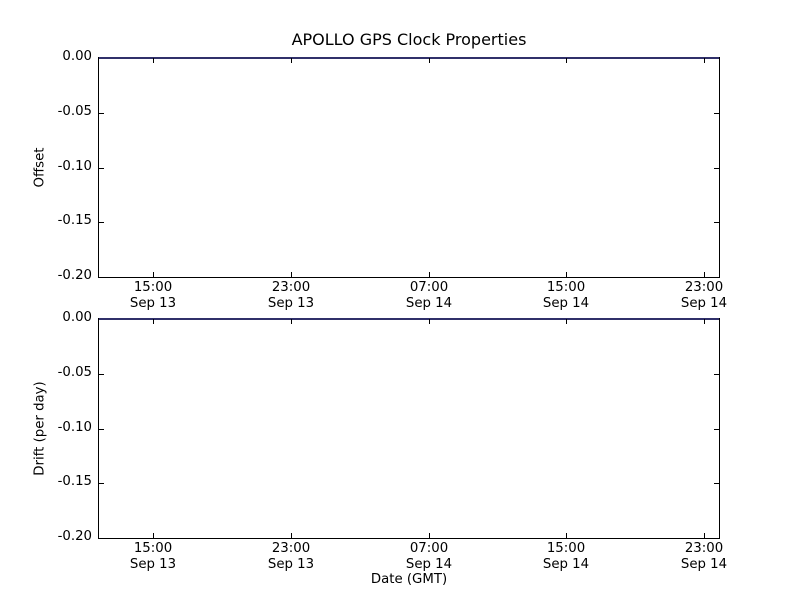 Image resolution: width=800 pixels, height=600 pixels. I want to click on drift-zero-series-line, so click(409, 319).